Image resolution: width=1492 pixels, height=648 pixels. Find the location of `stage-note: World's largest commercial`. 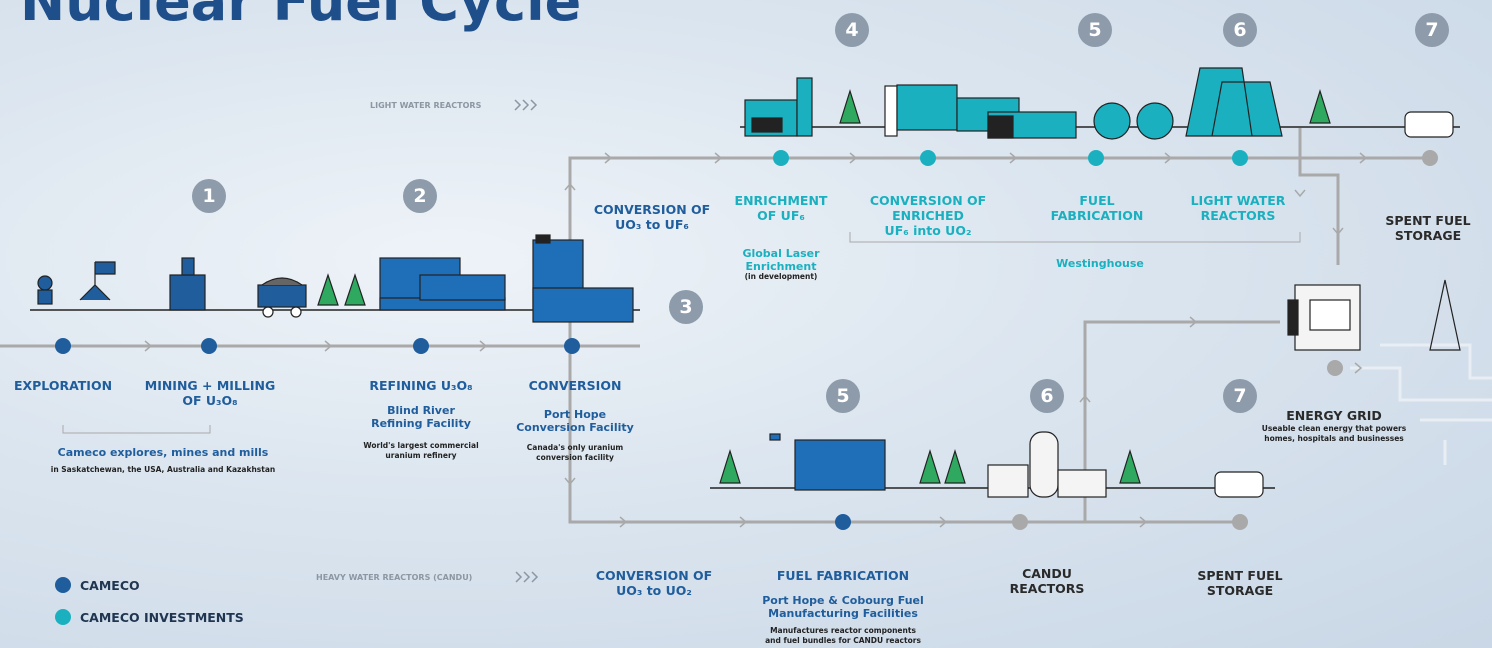

stage-note: World's largest commercial is located at coordinates (421, 445).